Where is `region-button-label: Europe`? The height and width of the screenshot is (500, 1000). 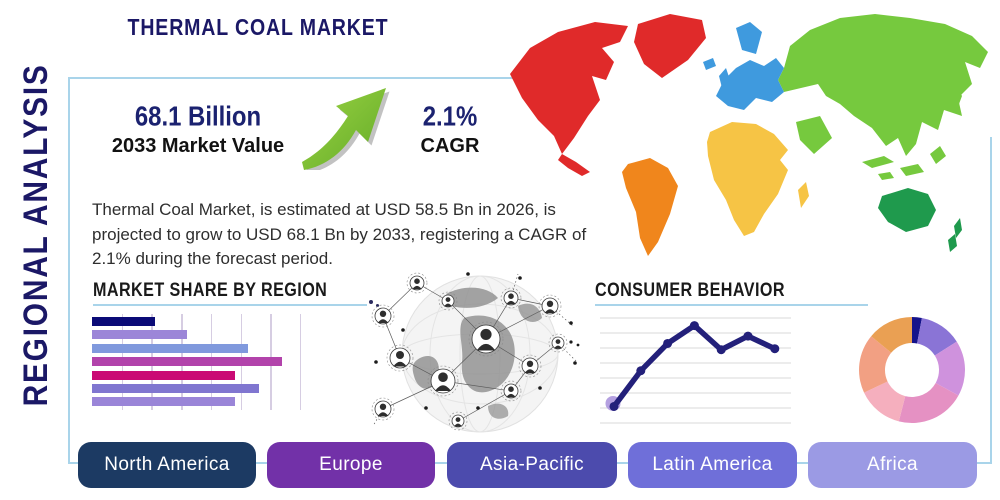
region-button-label: Europe is located at coordinates (351, 464).